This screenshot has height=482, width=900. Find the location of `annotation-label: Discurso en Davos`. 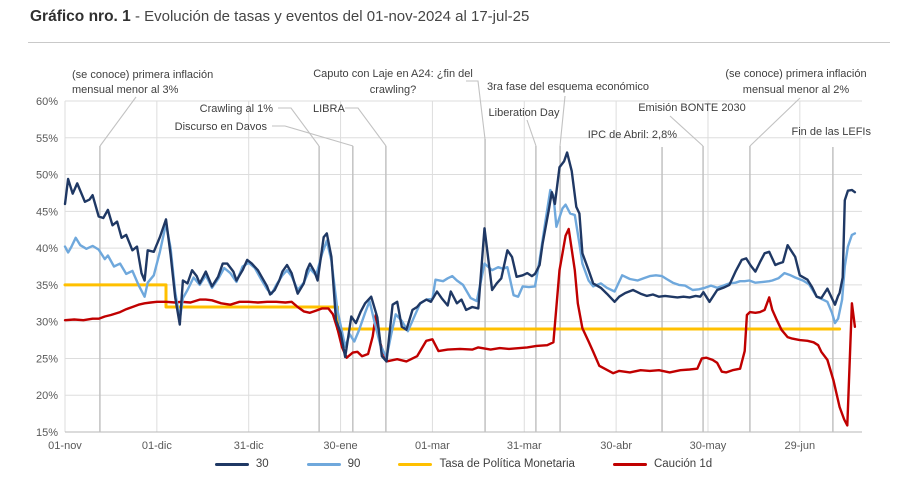

annotation-label: Discurso en Davos is located at coordinates (221, 127).